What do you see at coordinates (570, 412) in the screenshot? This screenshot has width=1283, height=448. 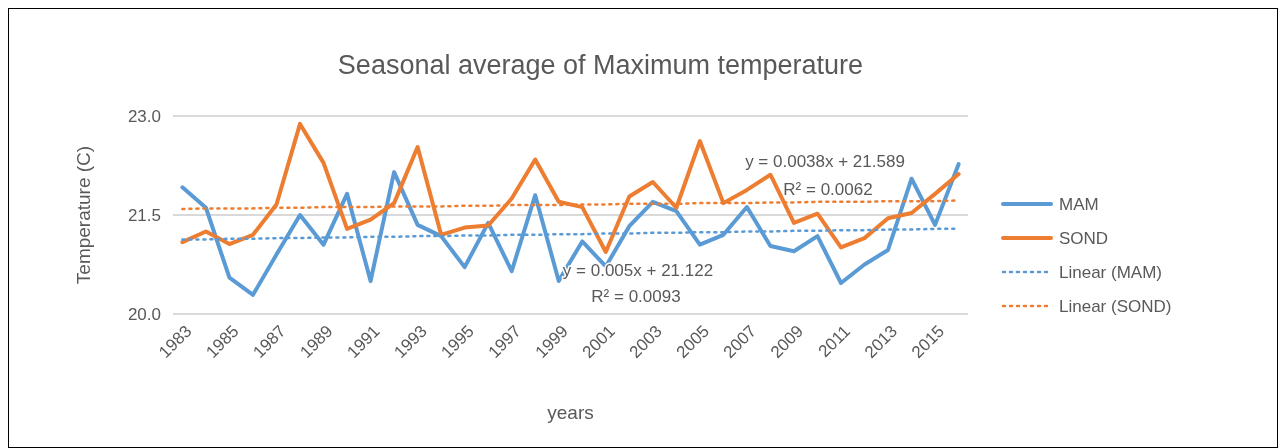 I see `x-axis-title: years` at bounding box center [570, 412].